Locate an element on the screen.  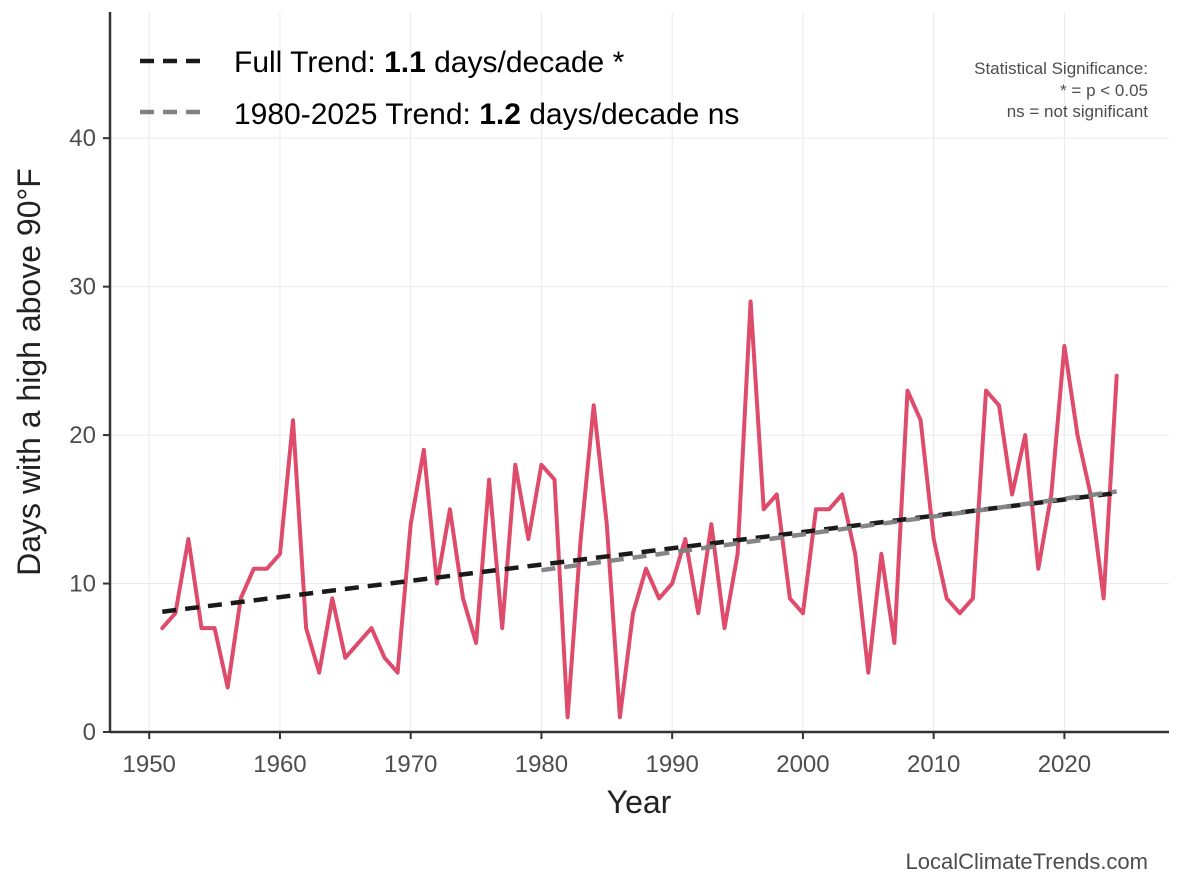
trend-layer is located at coordinates (640, 551).